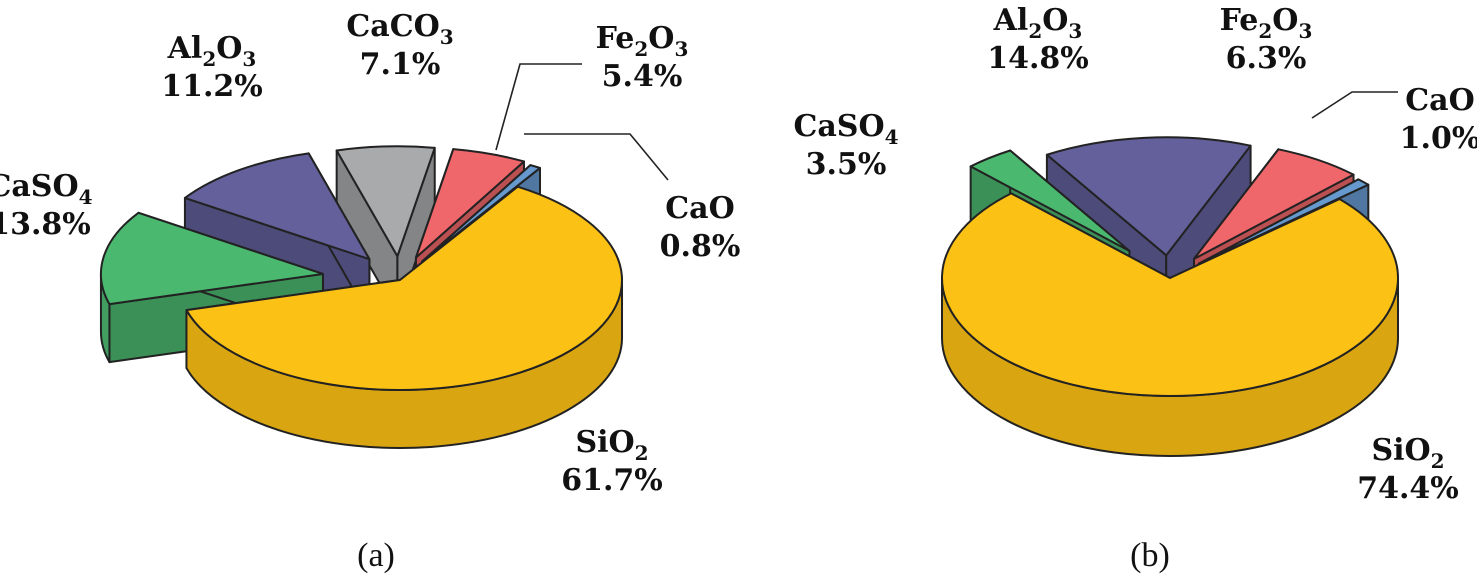 This screenshot has height=581, width=1477. I want to click on slice-value-label-fe2o3: 5.4%, so click(642, 76).